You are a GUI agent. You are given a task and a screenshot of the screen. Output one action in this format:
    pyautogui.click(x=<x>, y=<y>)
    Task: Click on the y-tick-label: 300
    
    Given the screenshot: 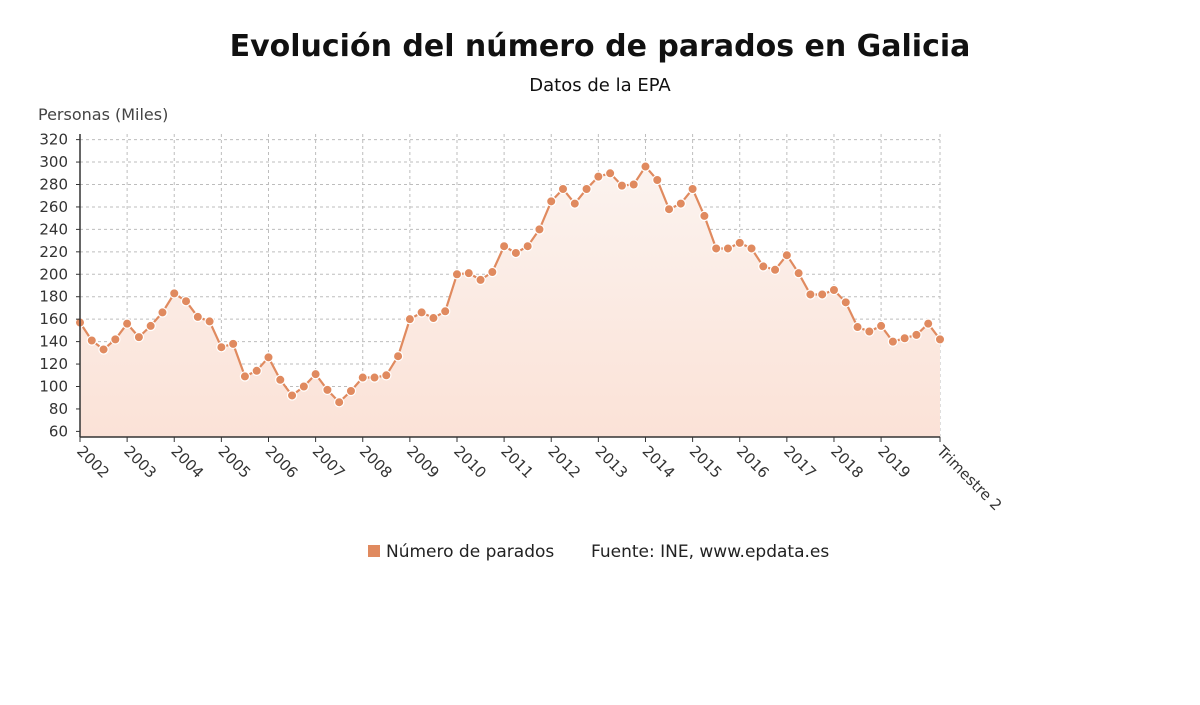 What is the action you would take?
    pyautogui.click(x=53, y=162)
    